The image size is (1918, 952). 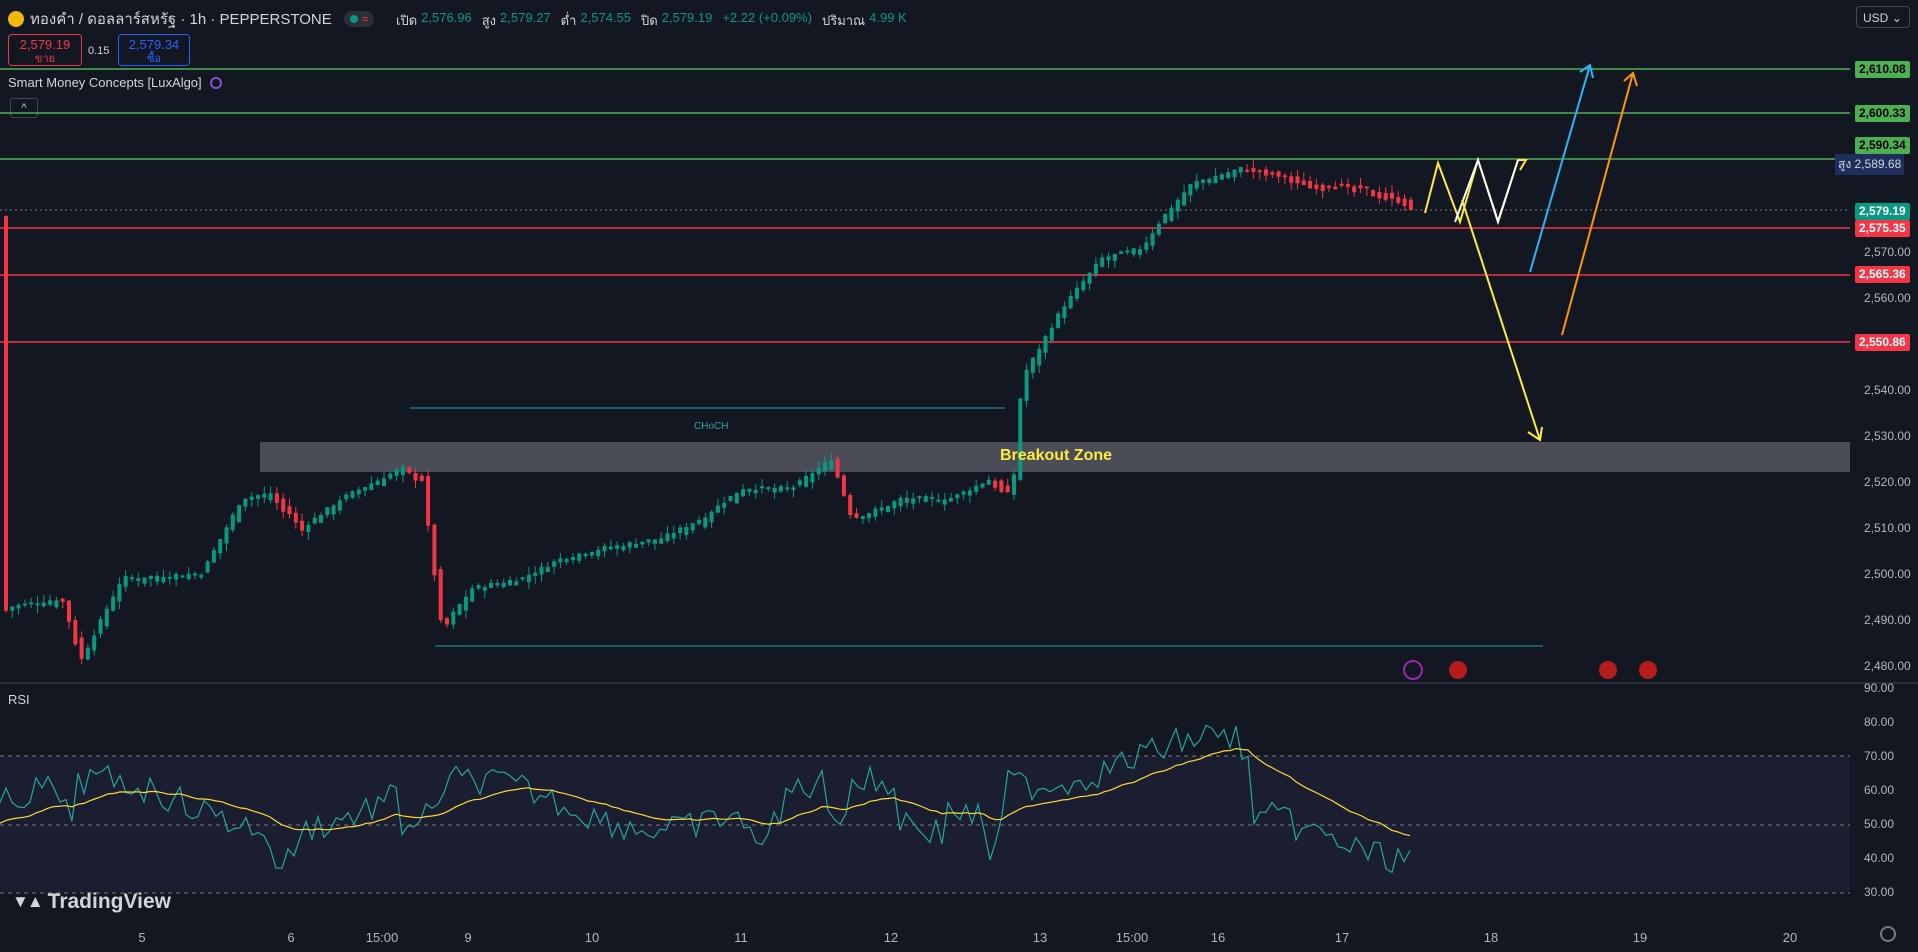 What do you see at coordinates (154, 50) in the screenshot?
I see `buy-button: 2,579.34 ซื้อ` at bounding box center [154, 50].